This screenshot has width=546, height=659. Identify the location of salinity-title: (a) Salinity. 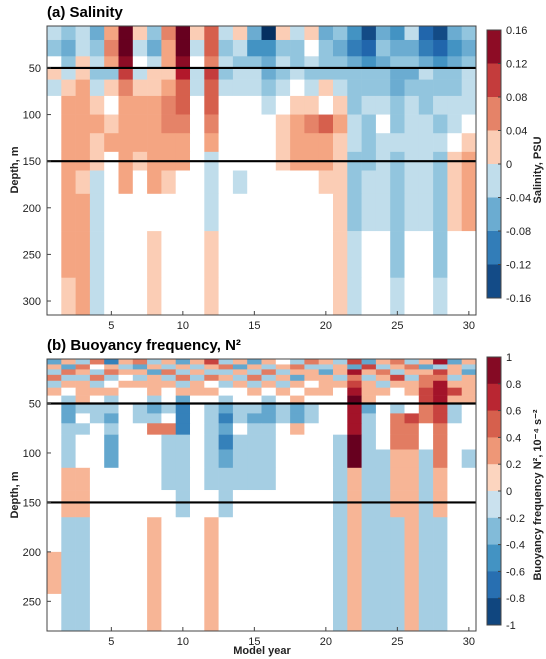
(85, 12).